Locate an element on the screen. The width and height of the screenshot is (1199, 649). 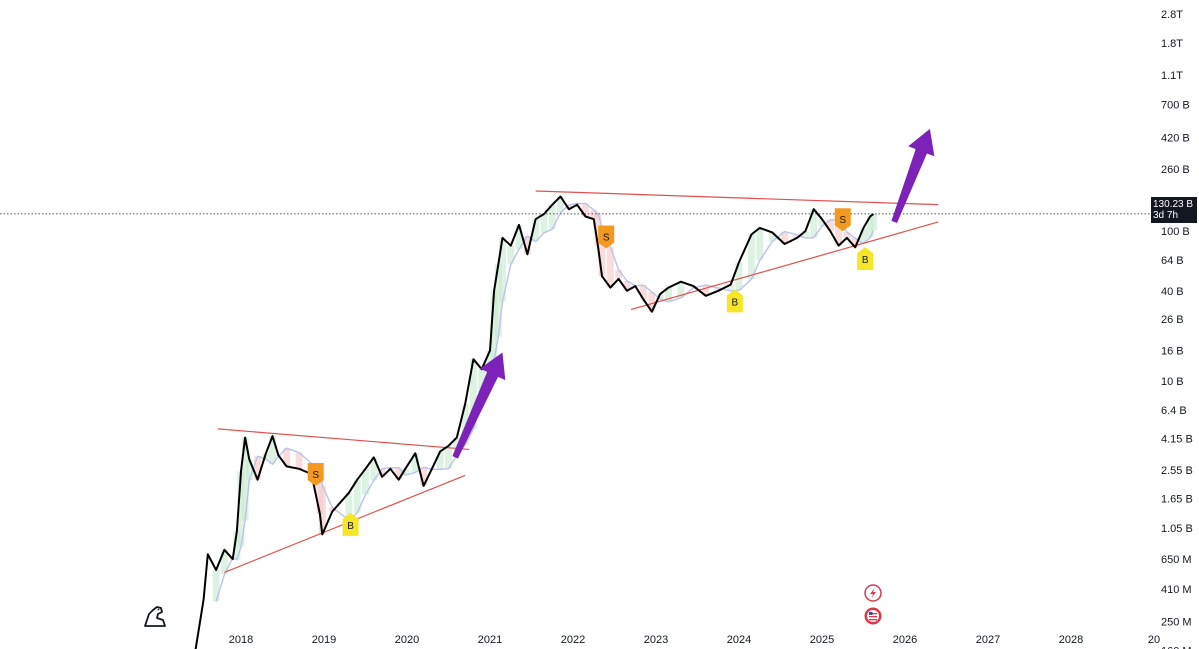
y-tick-label: 410 M is located at coordinates (1176, 590).